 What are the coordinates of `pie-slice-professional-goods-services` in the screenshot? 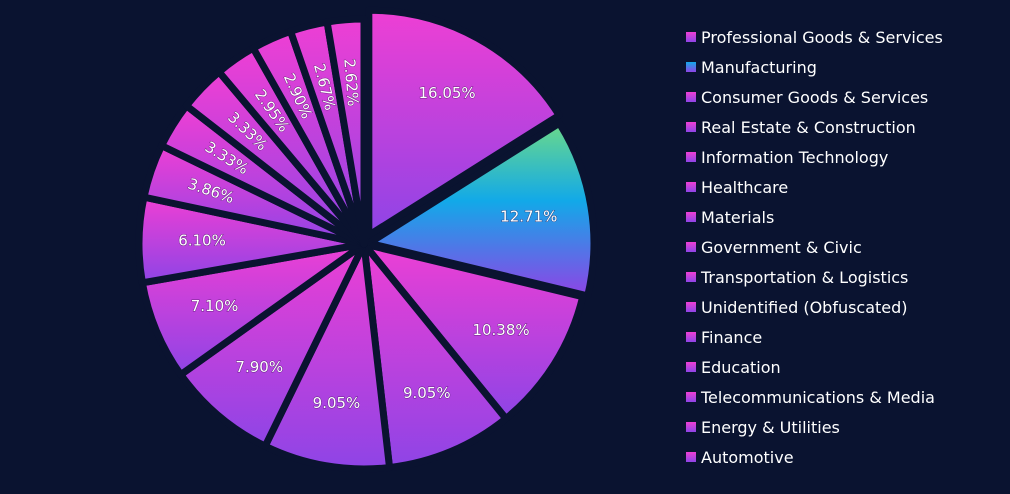 It's located at (464, 122).